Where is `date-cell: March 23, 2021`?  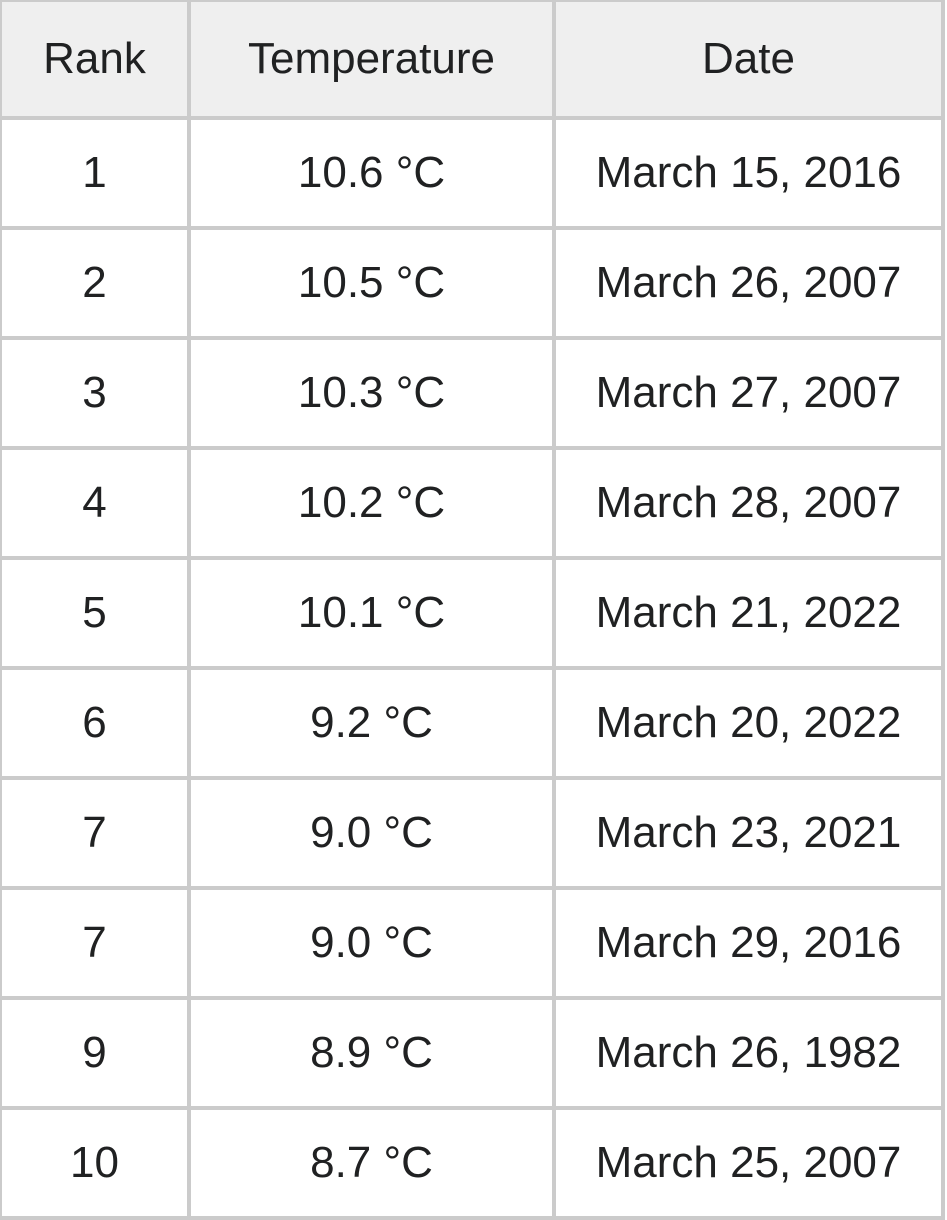 date-cell: March 23, 2021 is located at coordinates (748, 833).